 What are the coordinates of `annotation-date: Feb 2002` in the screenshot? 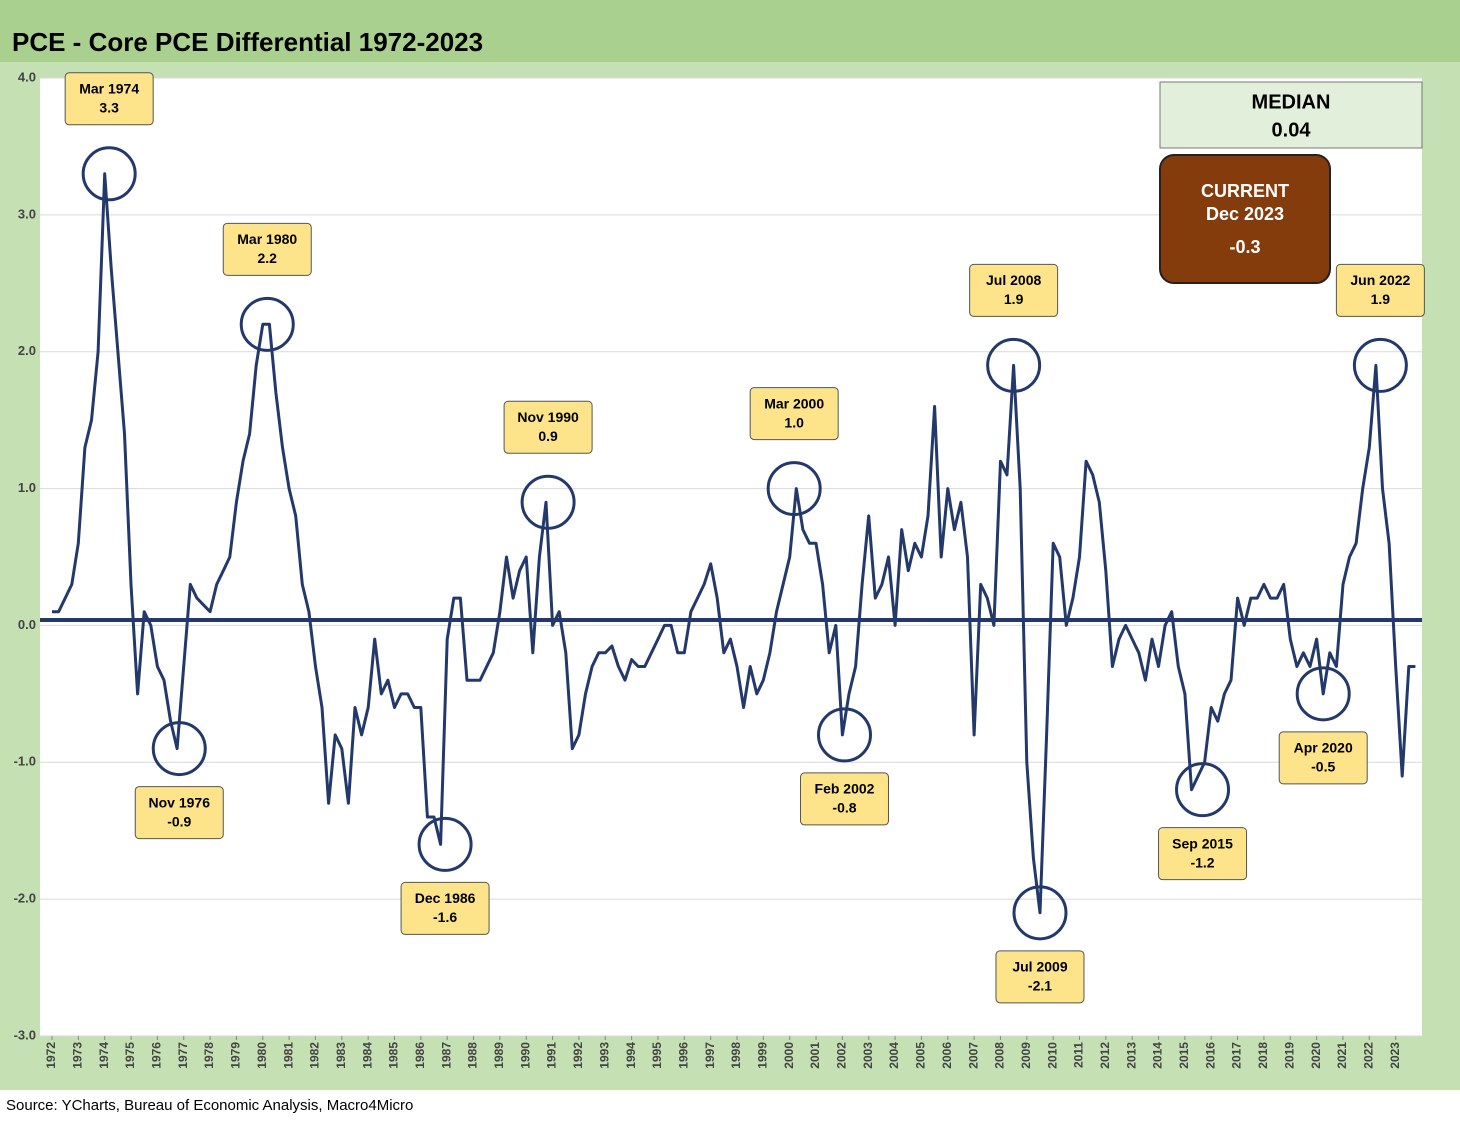 It's located at (845, 789).